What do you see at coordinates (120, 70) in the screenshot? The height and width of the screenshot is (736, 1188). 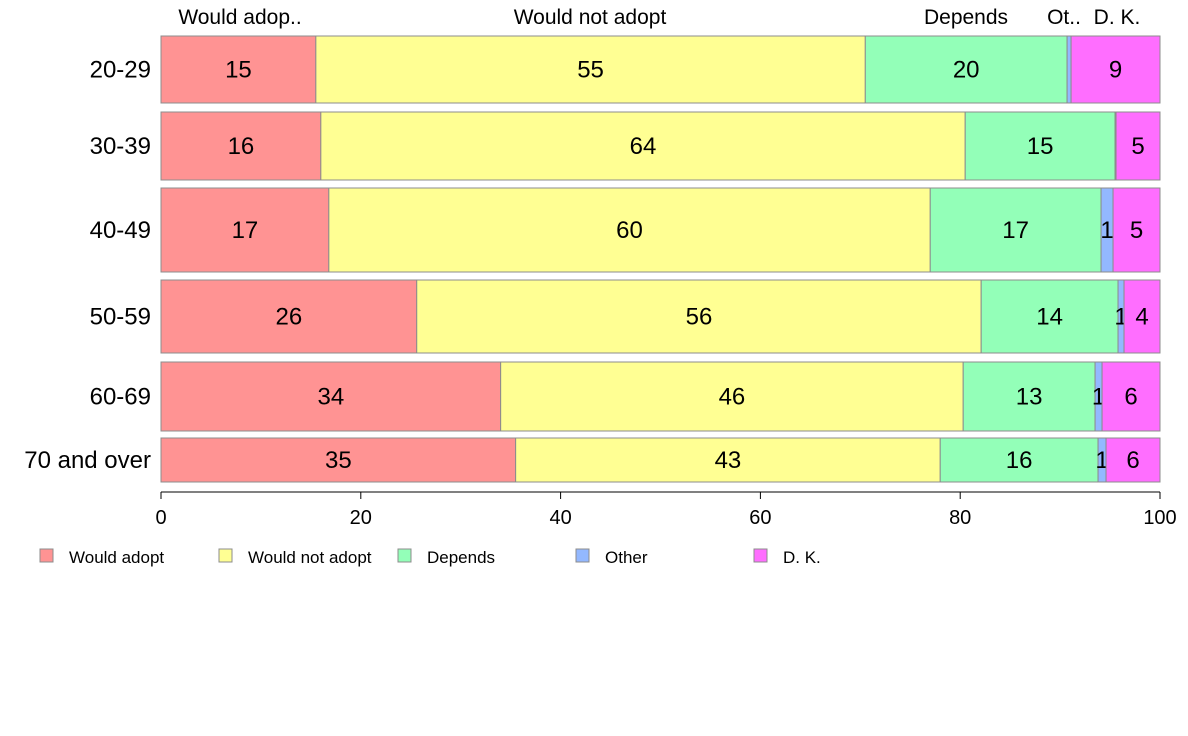 I see `category-label: 20-29` at bounding box center [120, 70].